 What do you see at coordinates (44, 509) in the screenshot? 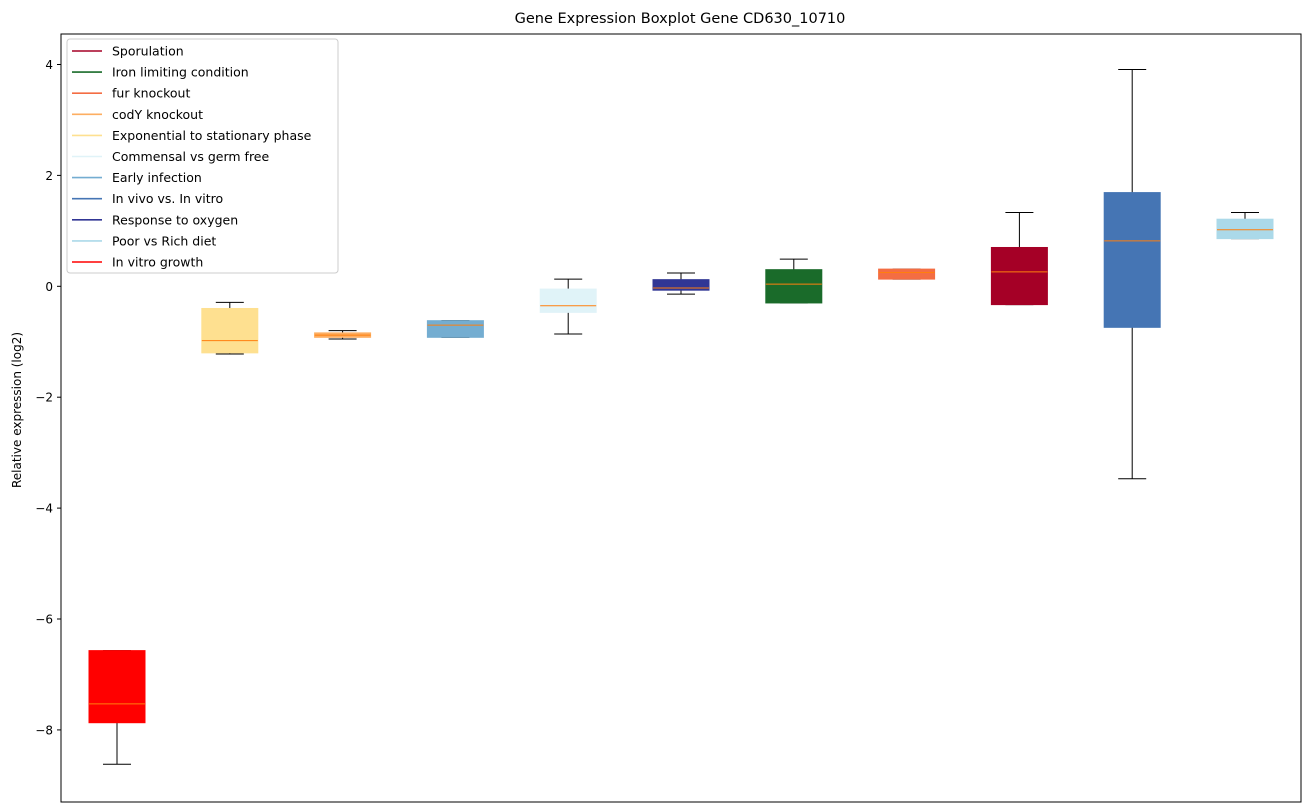
I see `y-tick-label: −4` at bounding box center [44, 509].